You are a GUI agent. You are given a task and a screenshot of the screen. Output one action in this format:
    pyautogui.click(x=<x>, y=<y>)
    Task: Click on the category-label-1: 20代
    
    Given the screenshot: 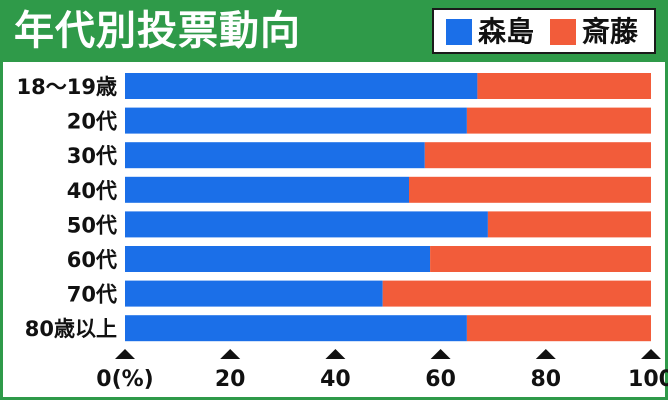 What is the action you would take?
    pyautogui.click(x=92, y=122)
    